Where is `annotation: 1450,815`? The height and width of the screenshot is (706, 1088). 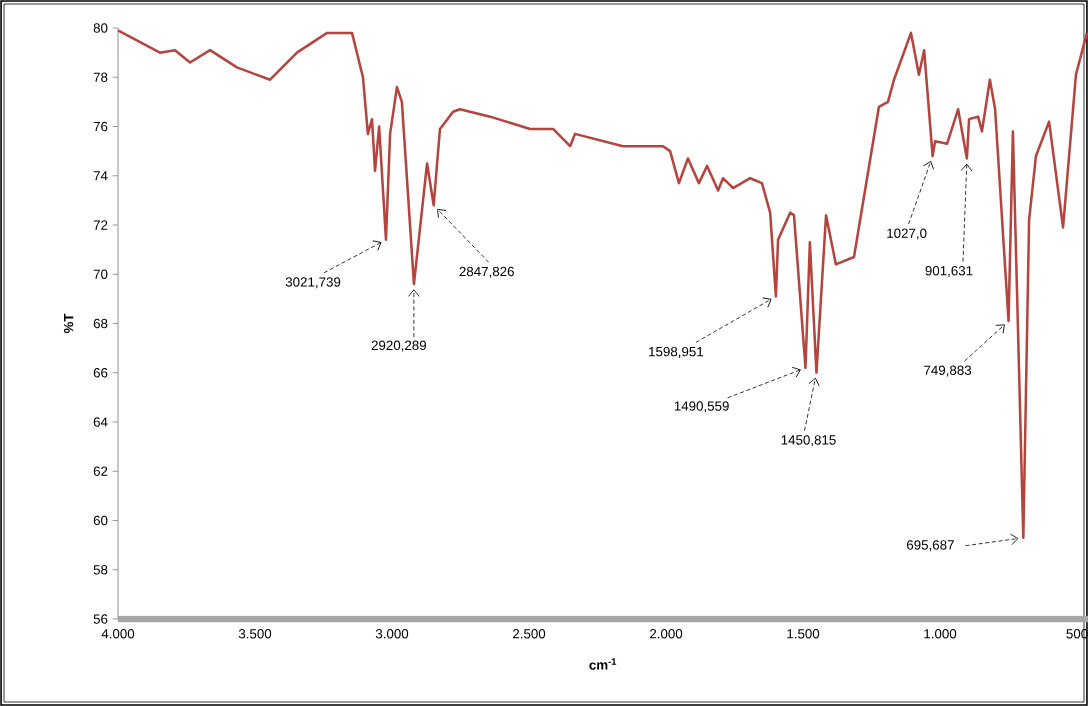 annotation: 1450,815 is located at coordinates (808, 441).